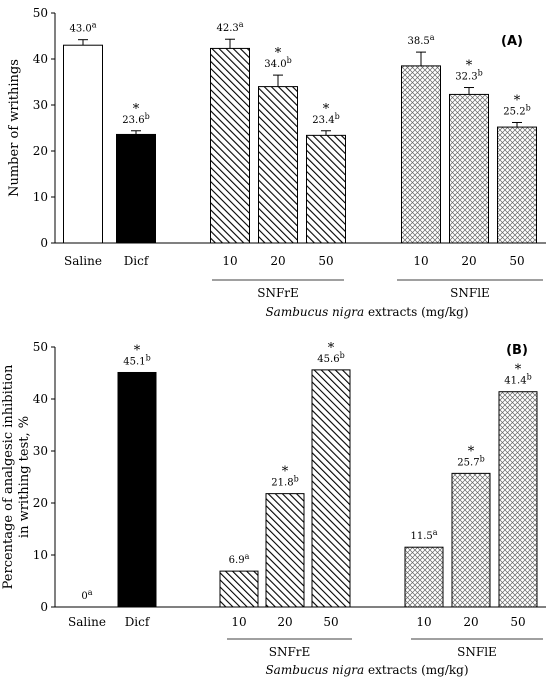  I want to click on data-label: 11.5a, so click(423, 535).